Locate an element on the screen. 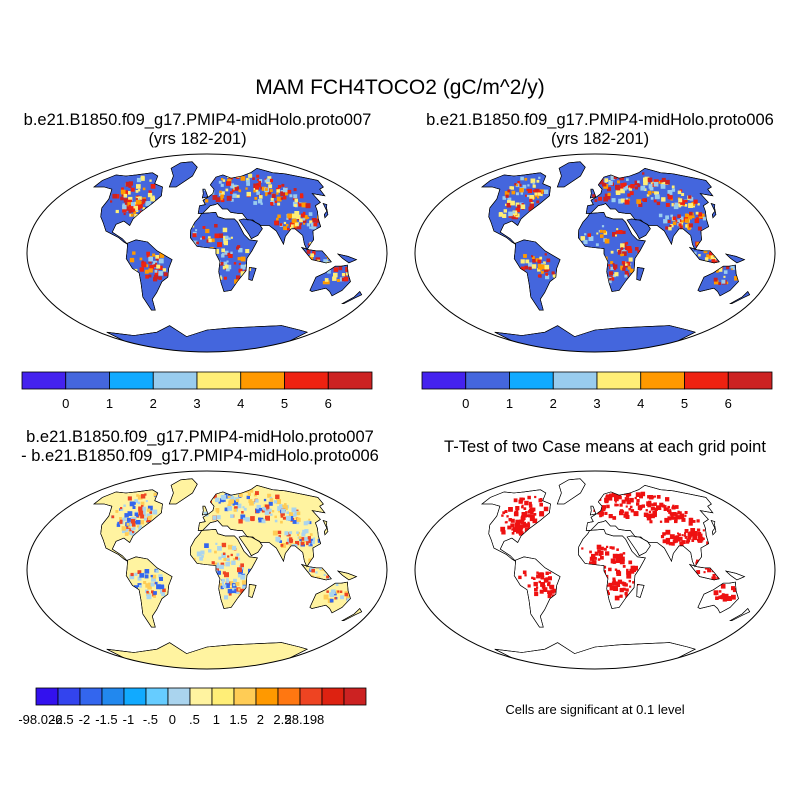  panel-1-title-line2: (yrs 182-201) is located at coordinates (197, 139).